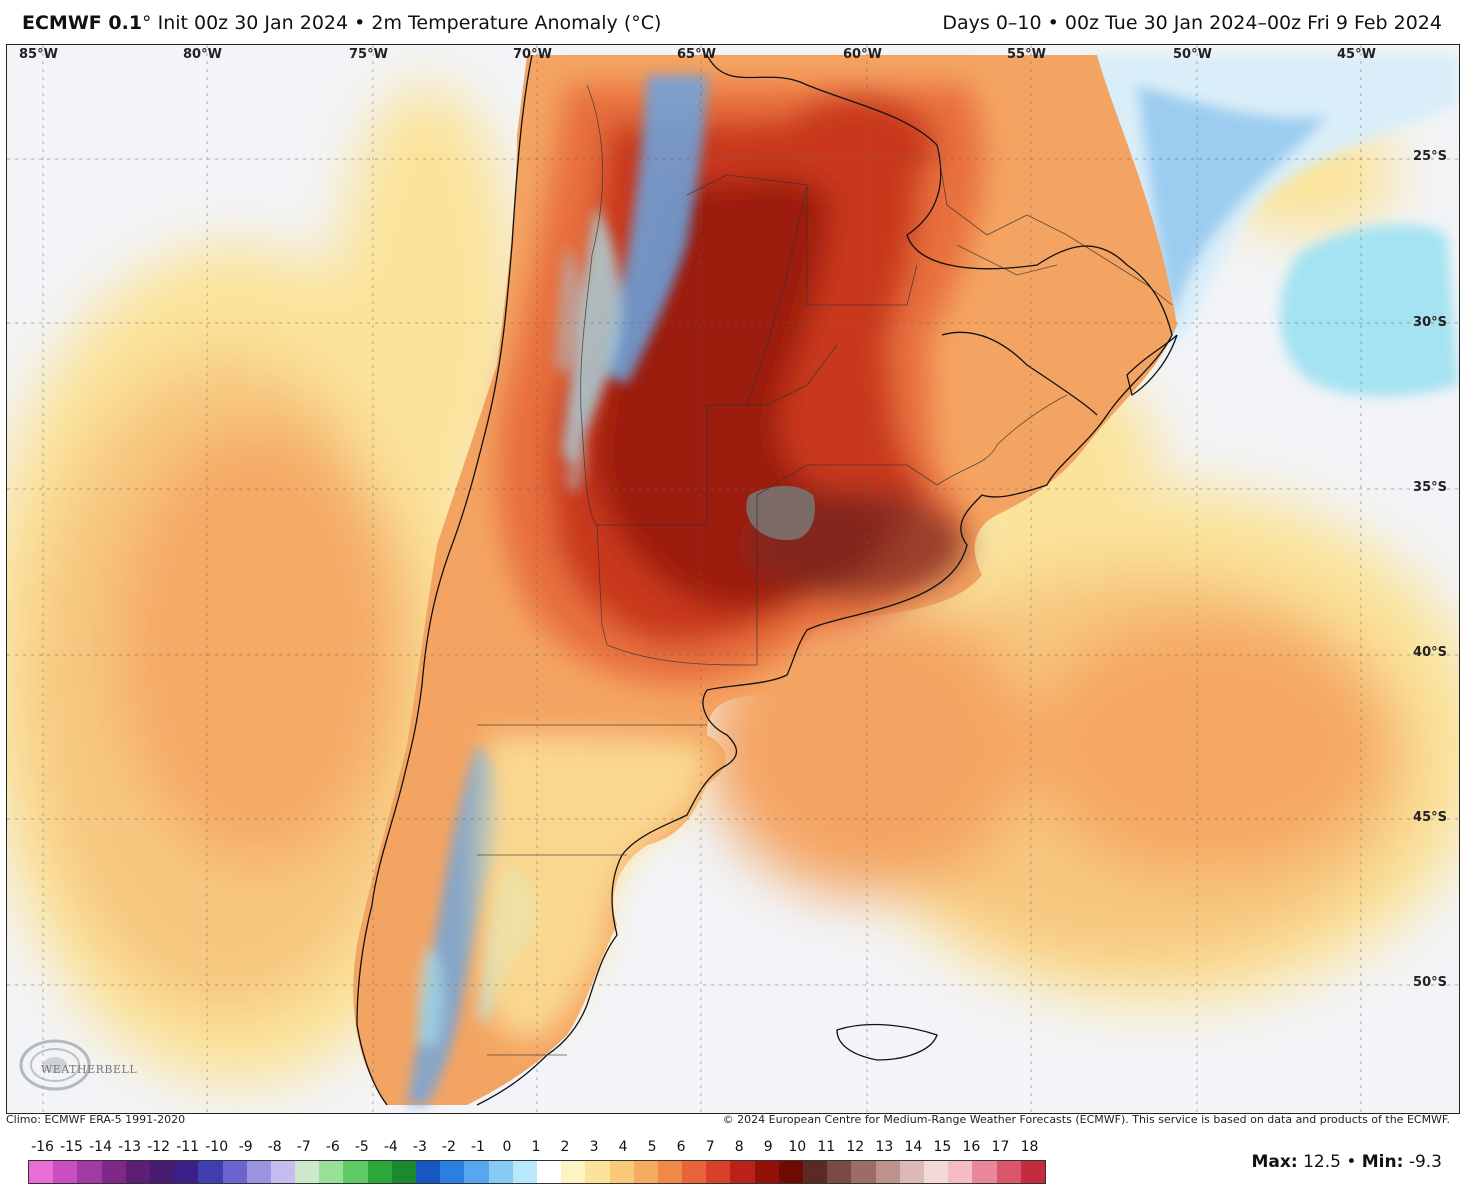 The image size is (1464, 1190). What do you see at coordinates (532, 54) in the screenshot?
I see `lon-label-70w: 70°W` at bounding box center [532, 54].